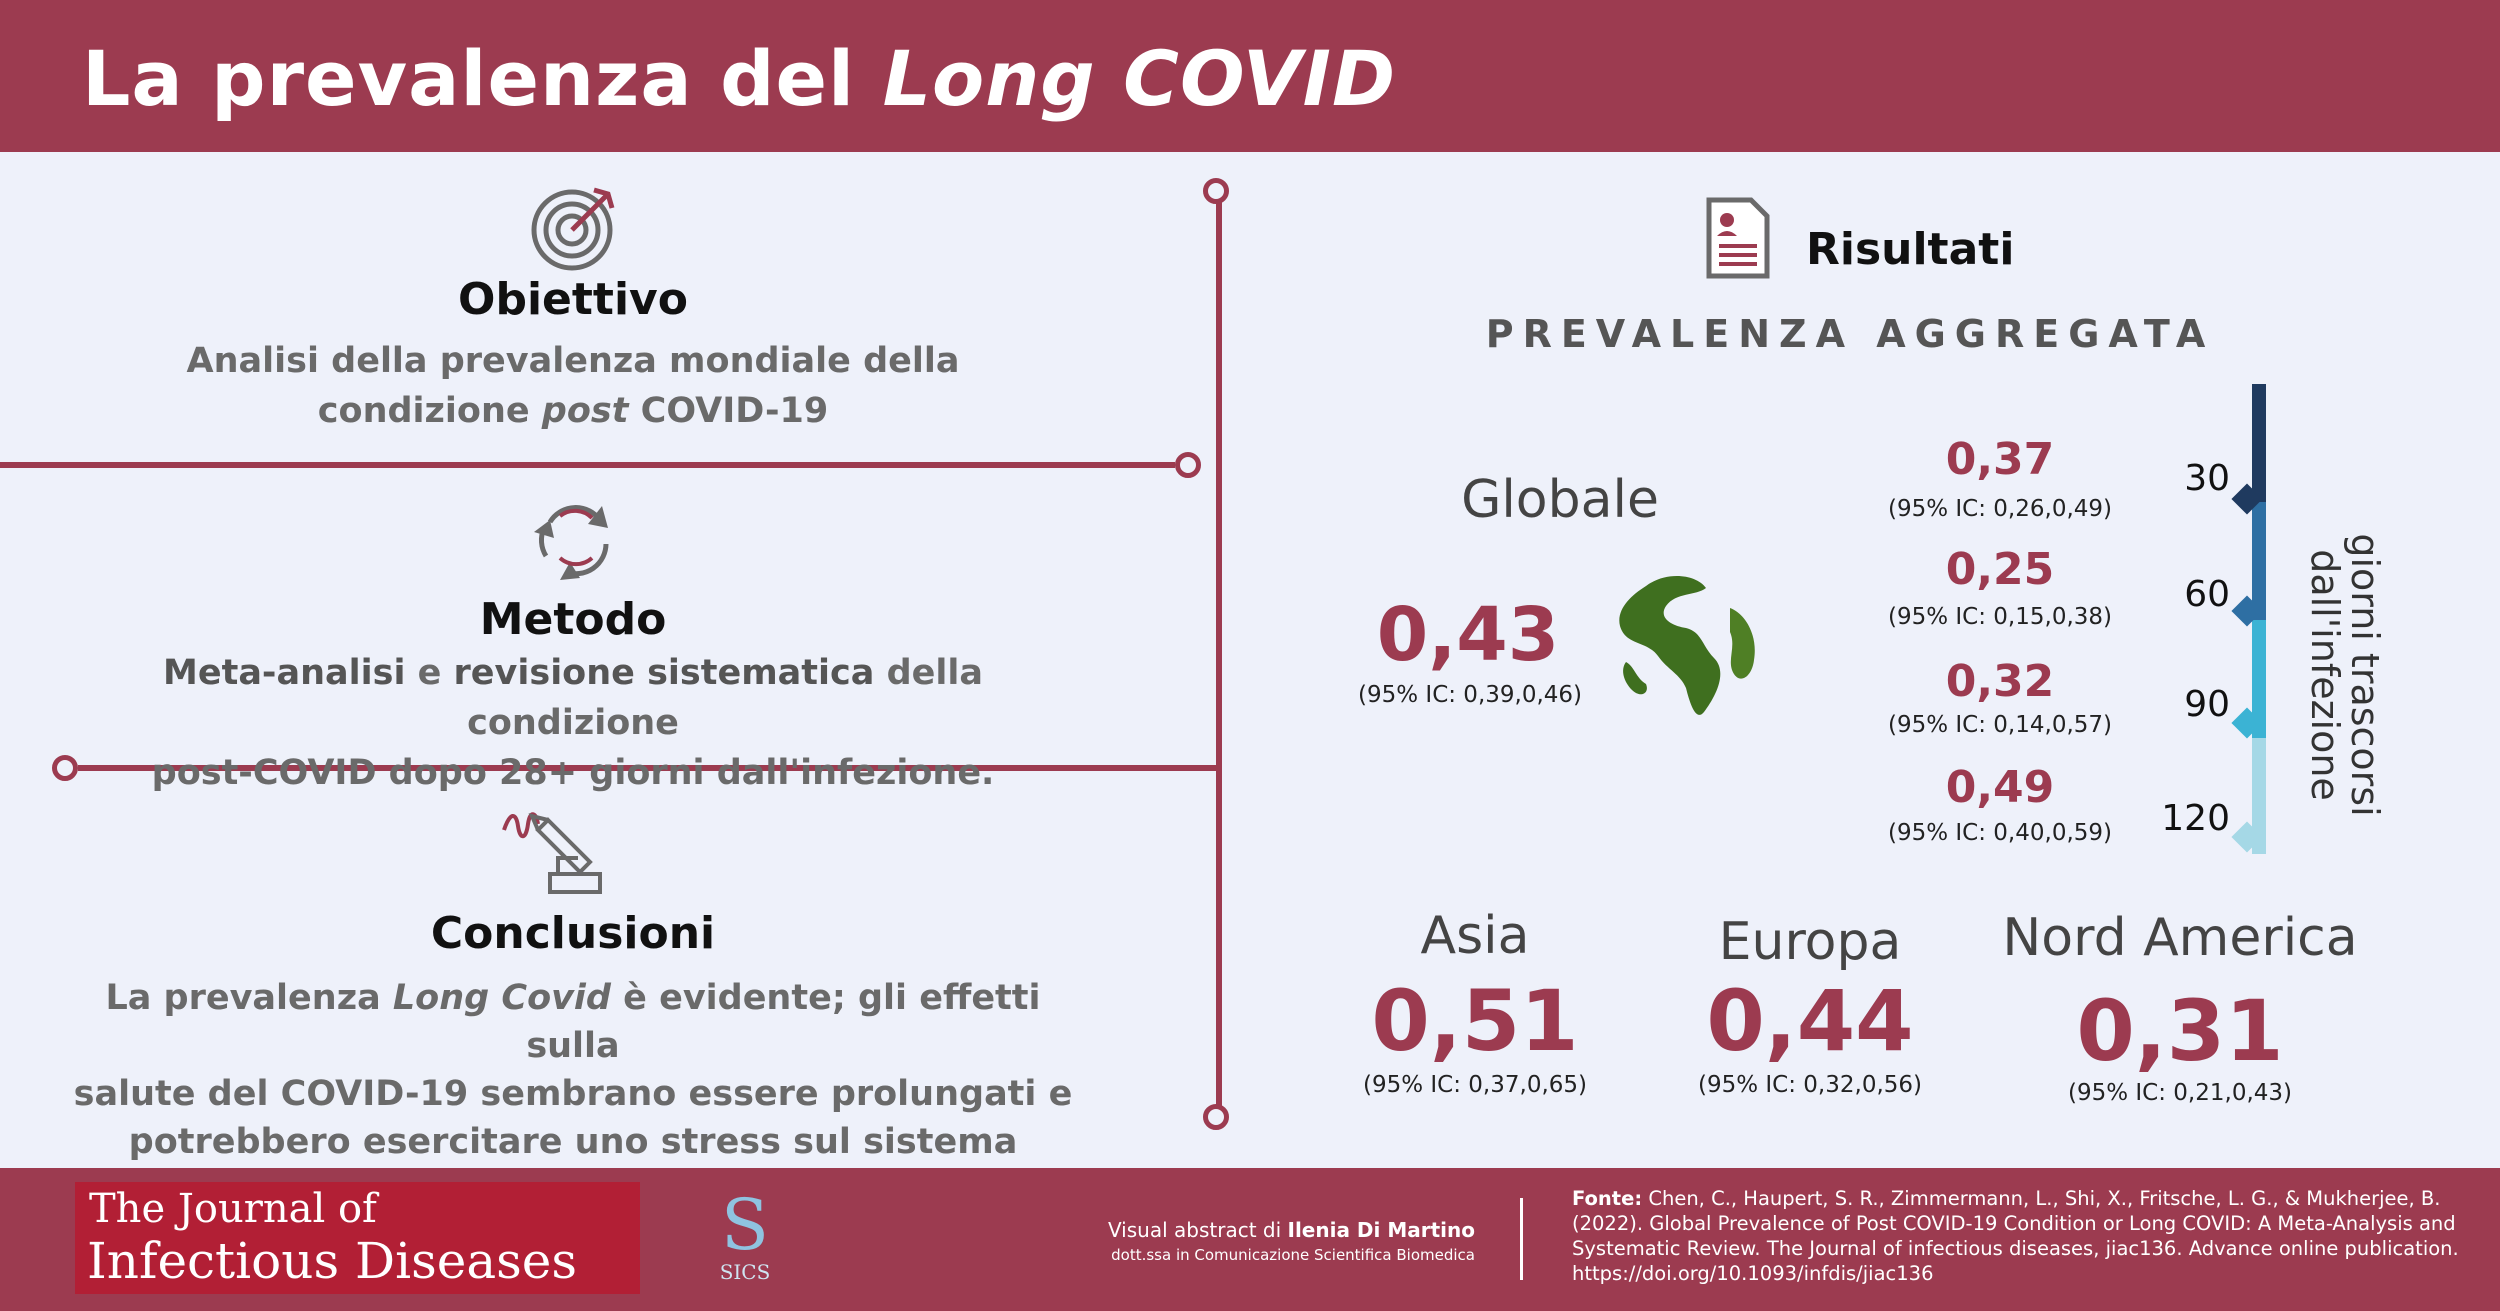 Image resolution: width=2500 pixels, height=1311 pixels. Describe the element at coordinates (2180, 938) in the screenshot. I see `region-name-nord-america: Nord America` at that location.